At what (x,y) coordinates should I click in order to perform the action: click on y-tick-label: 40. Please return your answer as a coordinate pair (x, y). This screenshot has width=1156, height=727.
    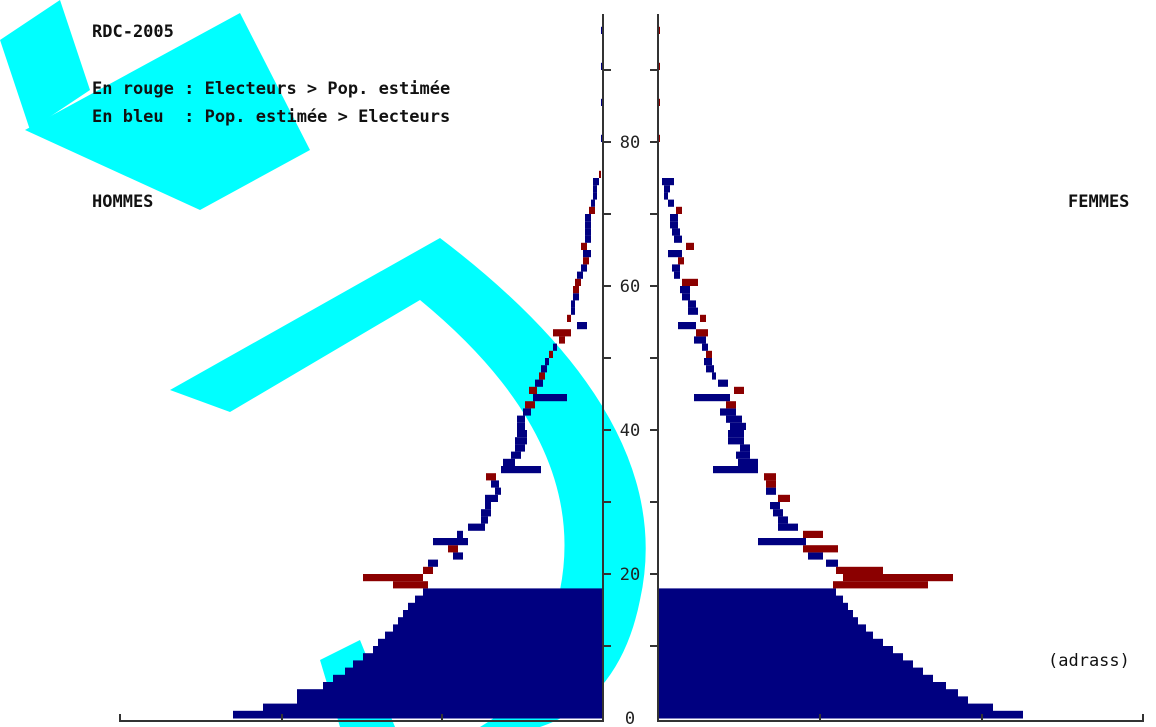
    Looking at the image, I should click on (630, 431).